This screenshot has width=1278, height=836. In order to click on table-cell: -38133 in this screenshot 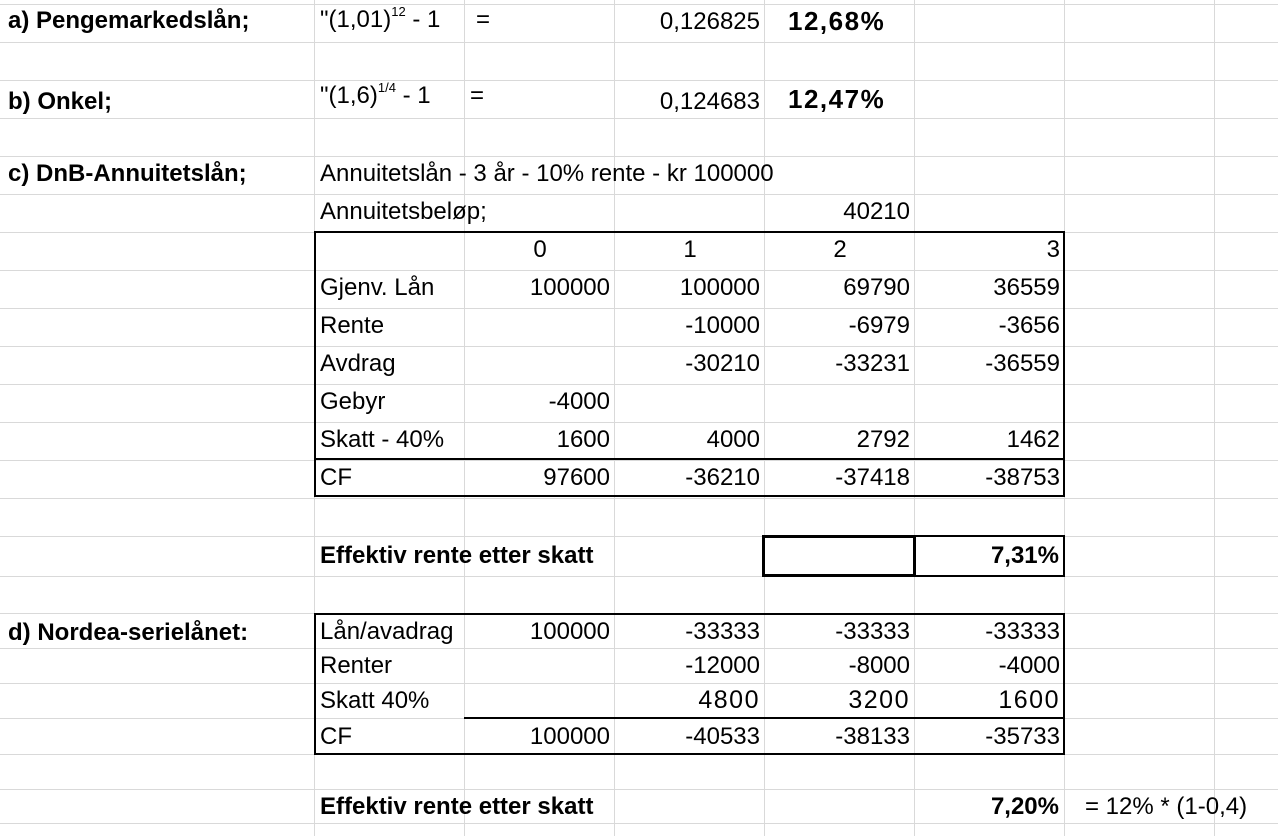, I will do `click(872, 736)`.